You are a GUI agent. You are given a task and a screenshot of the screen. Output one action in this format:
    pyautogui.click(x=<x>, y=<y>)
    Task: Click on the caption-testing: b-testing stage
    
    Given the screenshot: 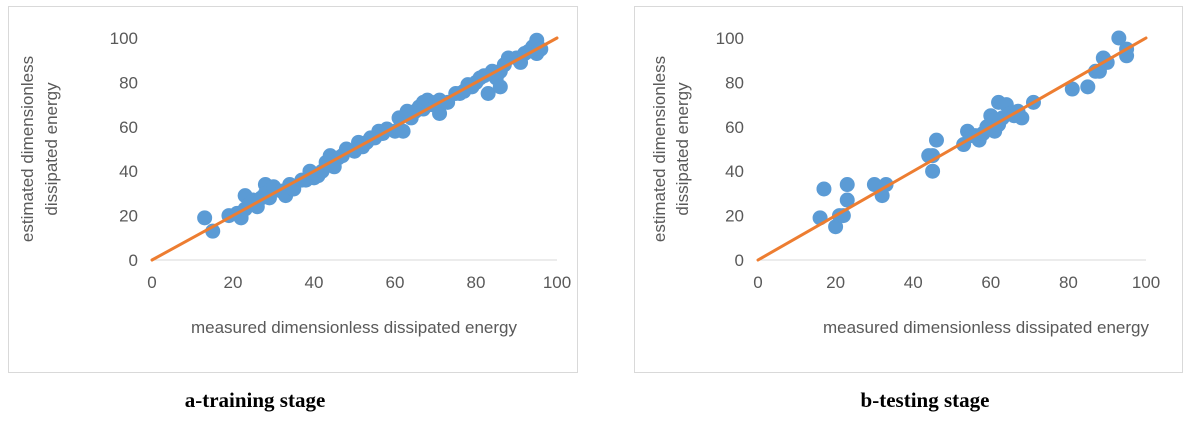 What is the action you would take?
    pyautogui.click(x=925, y=400)
    